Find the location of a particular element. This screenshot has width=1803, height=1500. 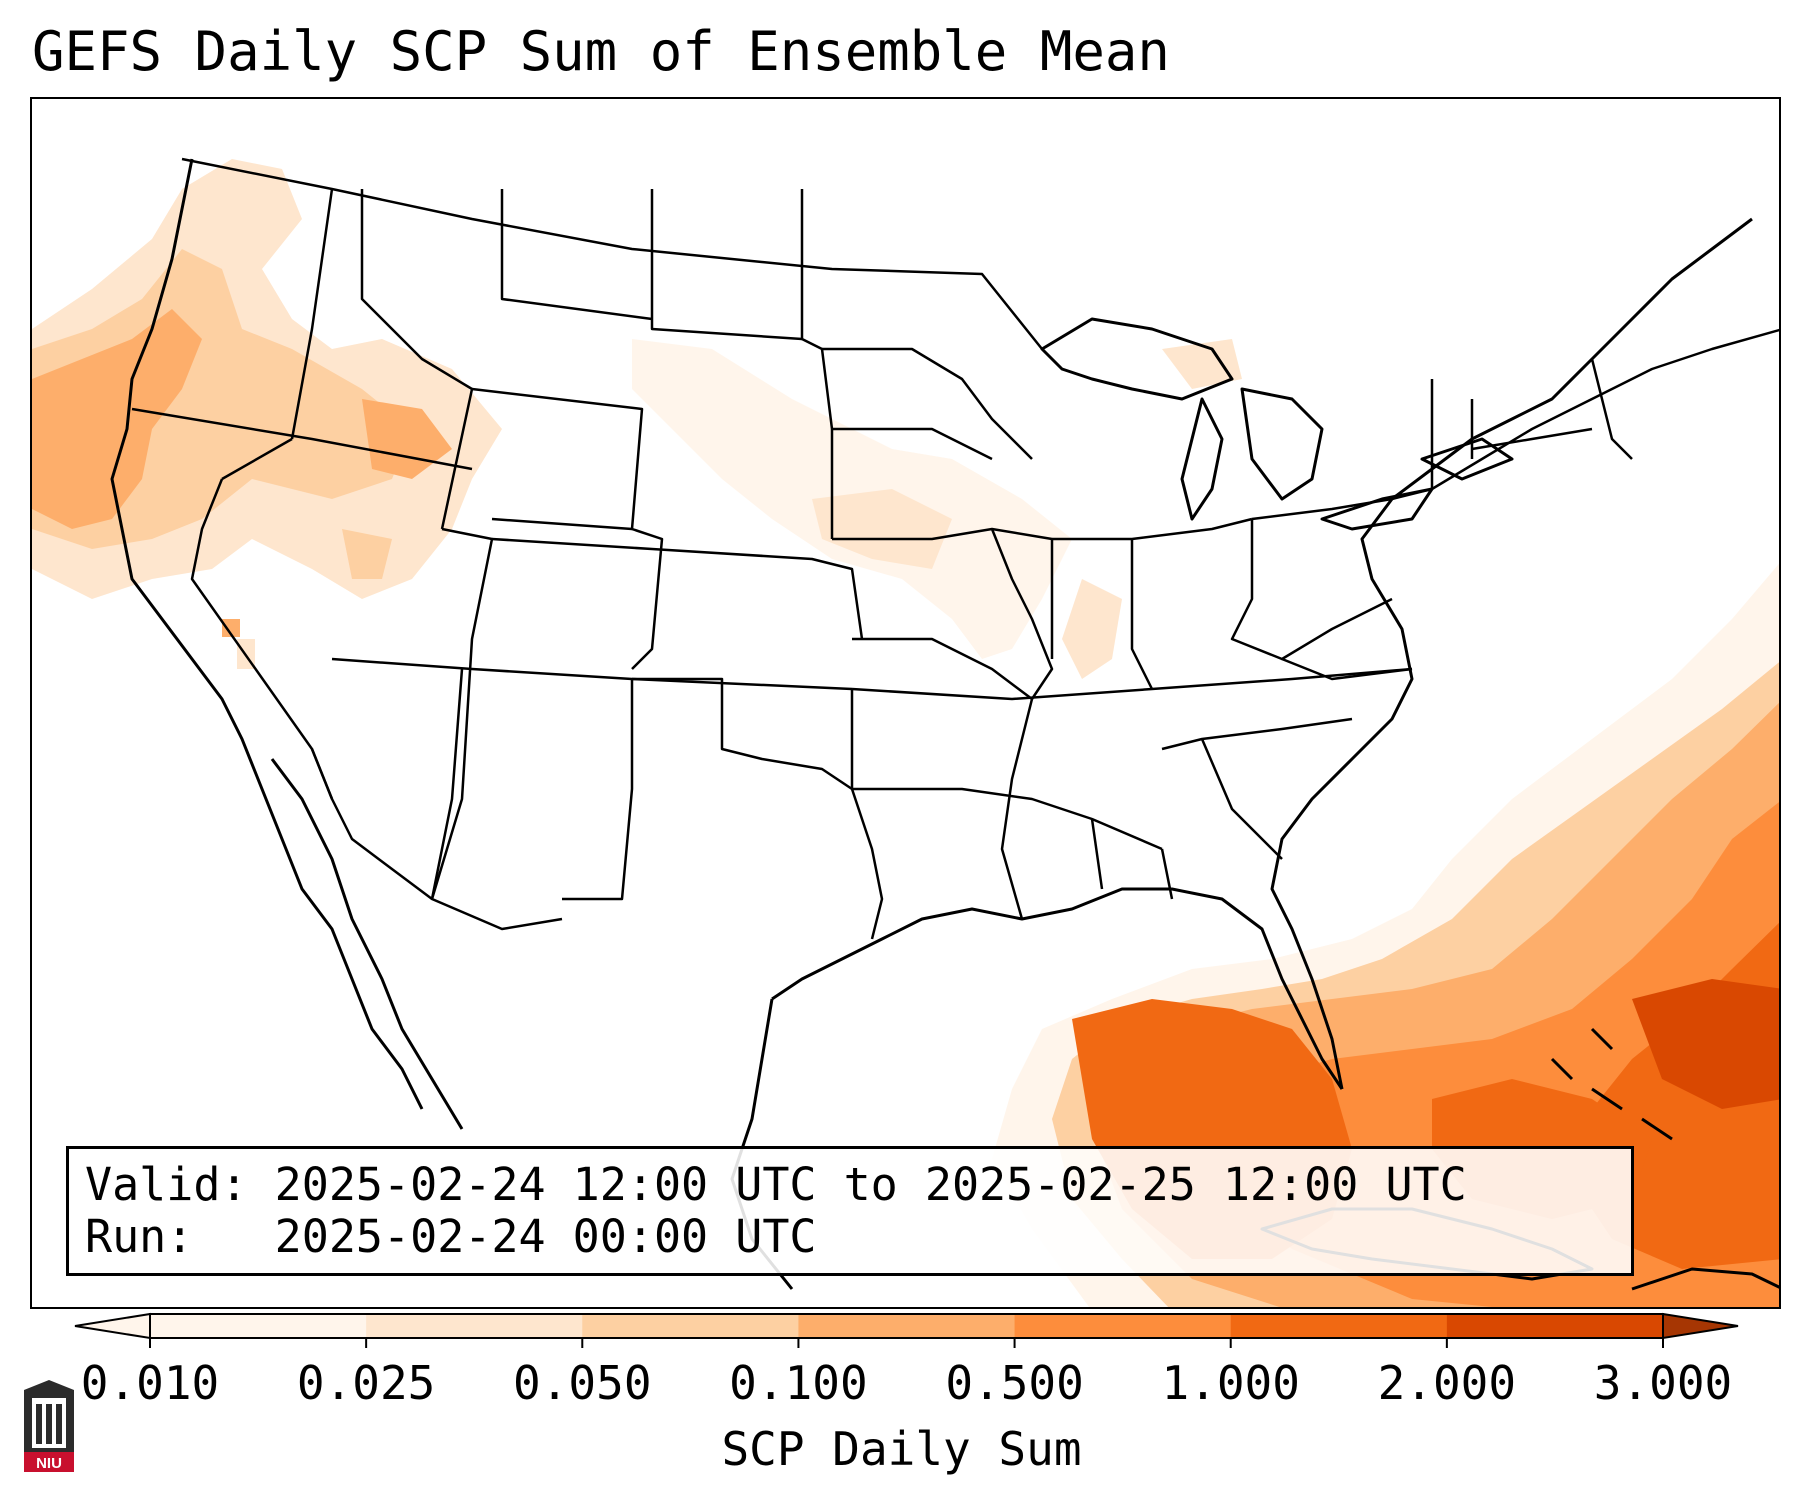

chart-title: GEFS Daily SCP Sum of Ensemble Mean is located at coordinates (601, 51).